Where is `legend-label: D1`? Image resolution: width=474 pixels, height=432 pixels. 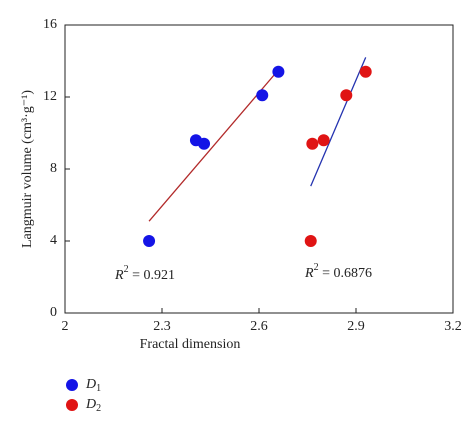
legend-label: D1 is located at coordinates (93, 385).